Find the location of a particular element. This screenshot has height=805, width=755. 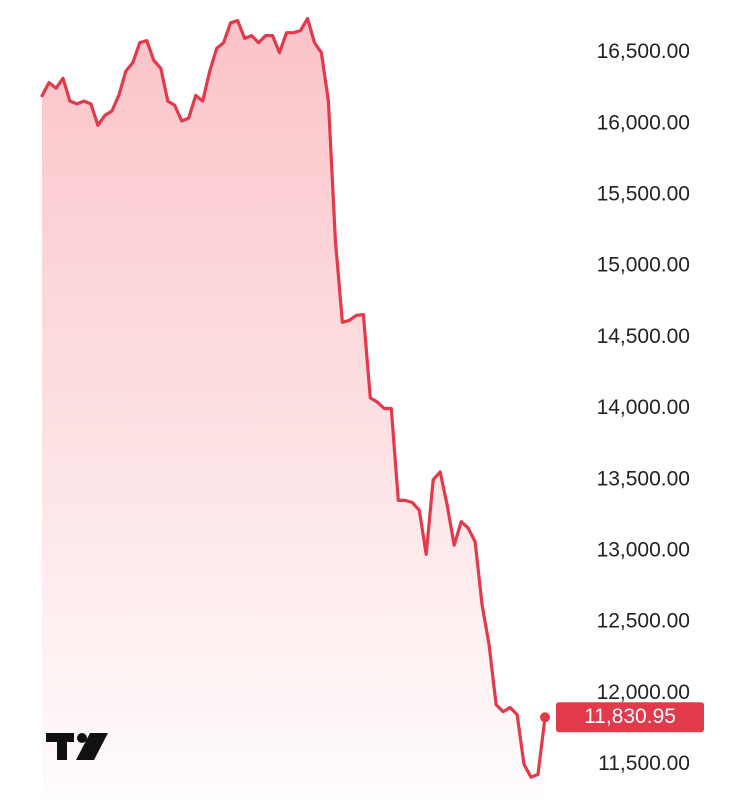

y-tick-label: 14,500.00 is located at coordinates (643, 336).